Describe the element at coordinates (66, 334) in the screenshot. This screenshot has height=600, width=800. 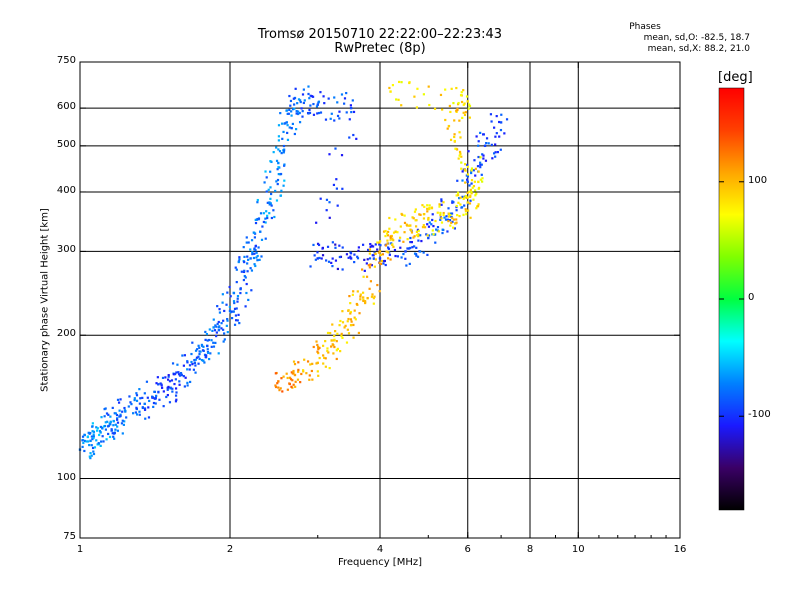
I see `y-tick-label: 200` at that location.